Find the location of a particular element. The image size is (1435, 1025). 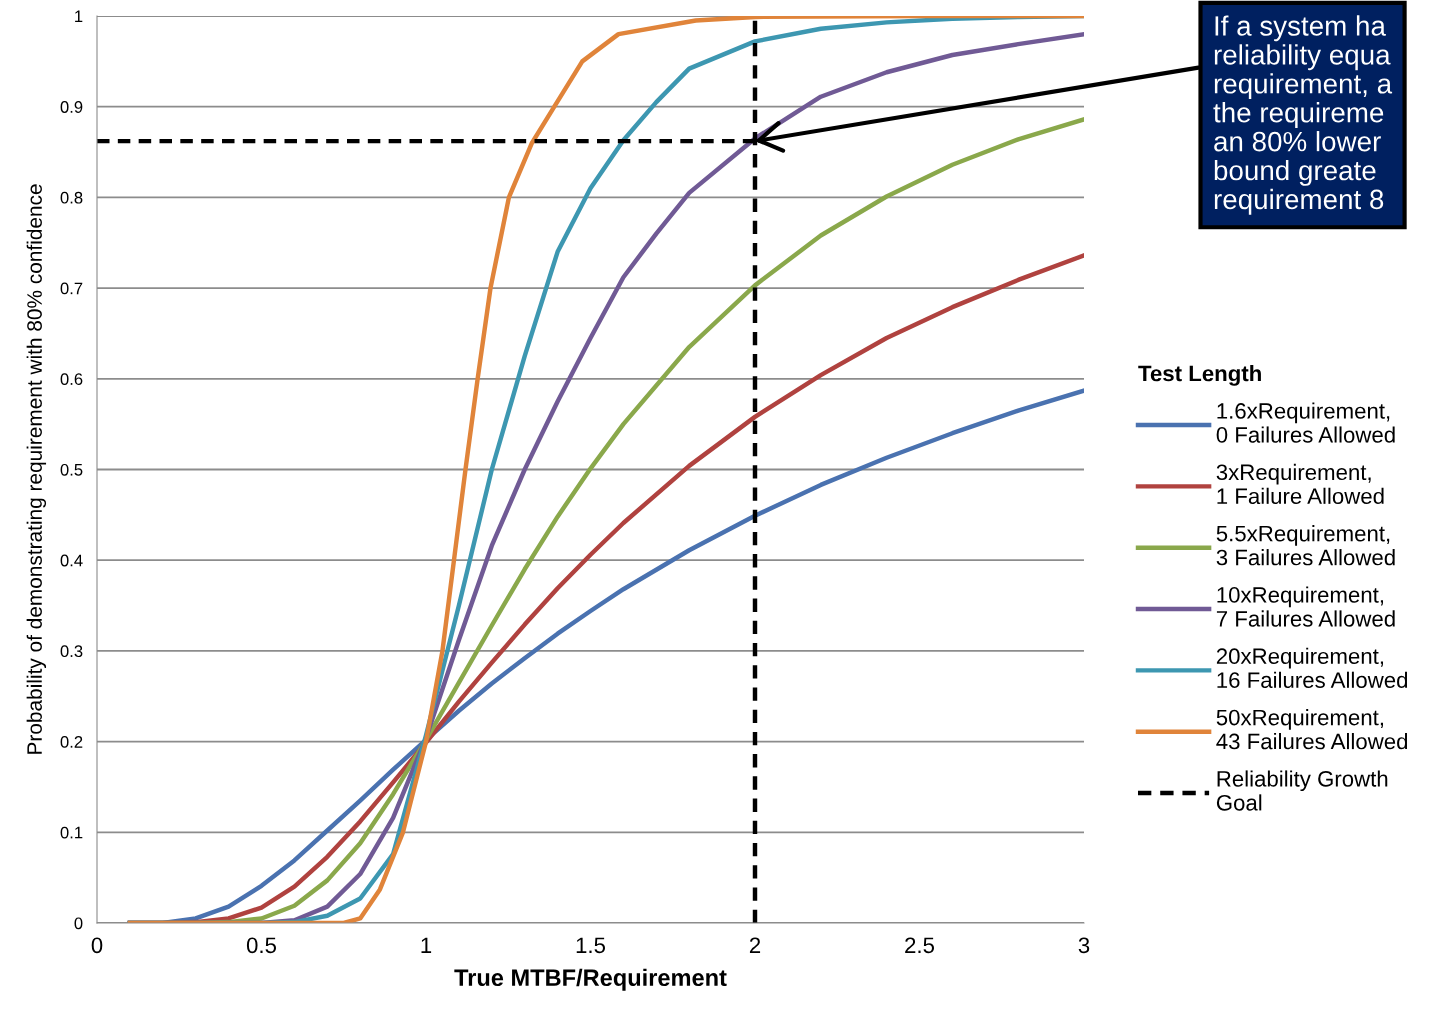

x-tick-label: 2.5 is located at coordinates (920, 945).